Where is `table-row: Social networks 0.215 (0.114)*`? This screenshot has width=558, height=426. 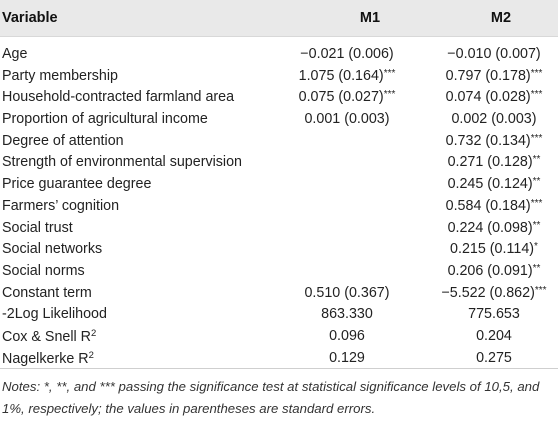
table-row: Social networks 0.215 (0.114)* is located at coordinates (279, 250).